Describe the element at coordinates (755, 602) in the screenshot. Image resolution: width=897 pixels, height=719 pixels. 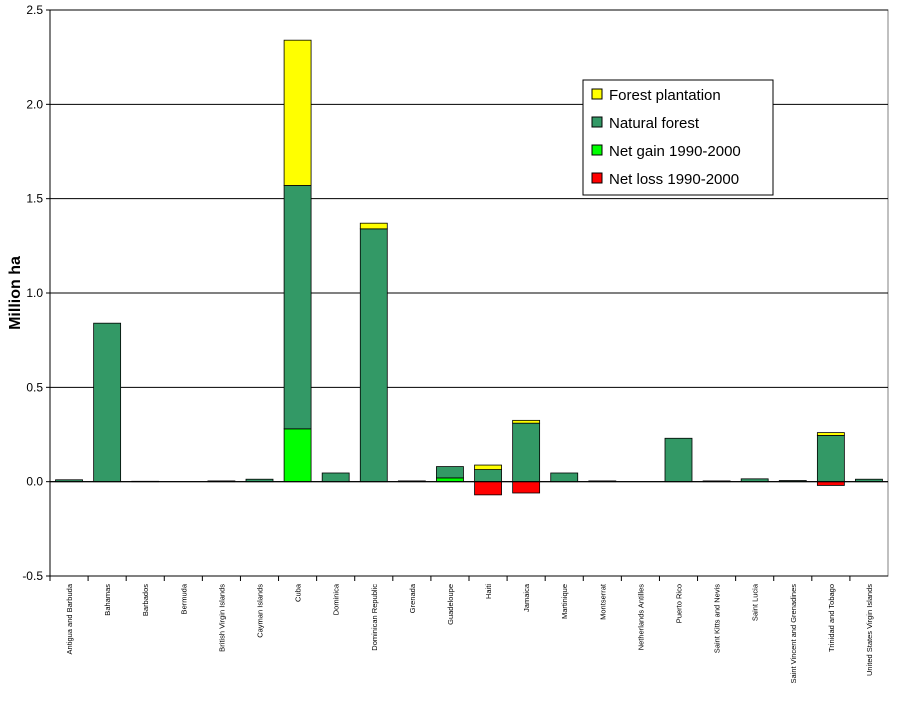
I see `x-category-label: Saint Lucia` at that location.